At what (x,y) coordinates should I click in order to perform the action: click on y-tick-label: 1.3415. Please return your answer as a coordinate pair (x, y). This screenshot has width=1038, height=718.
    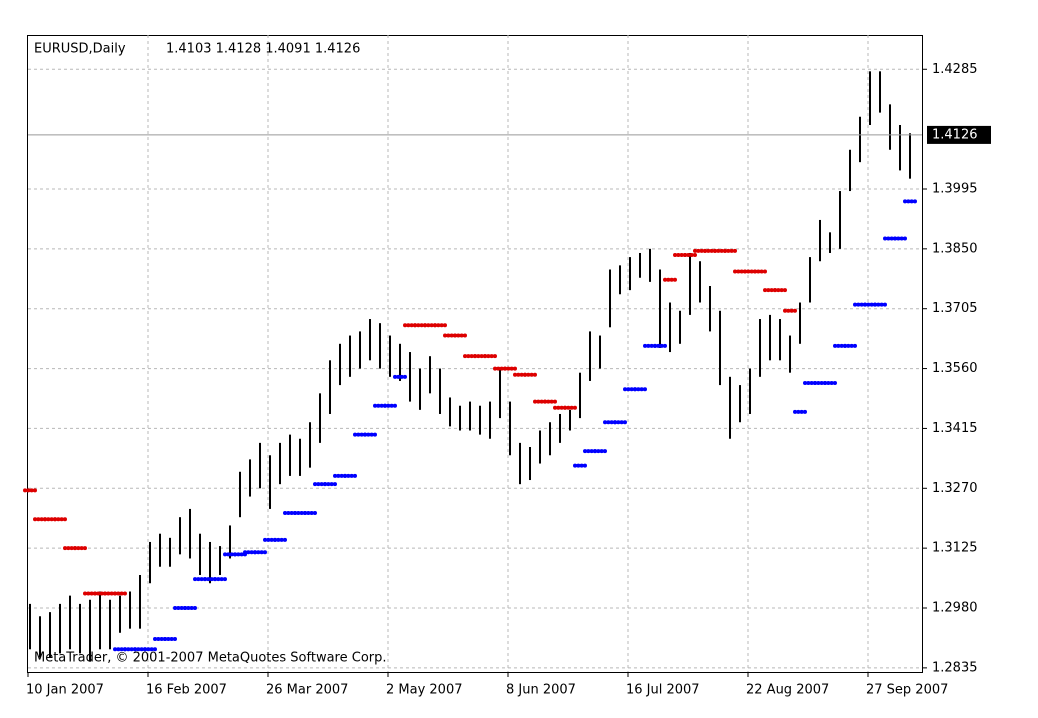
    Looking at the image, I should click on (955, 428).